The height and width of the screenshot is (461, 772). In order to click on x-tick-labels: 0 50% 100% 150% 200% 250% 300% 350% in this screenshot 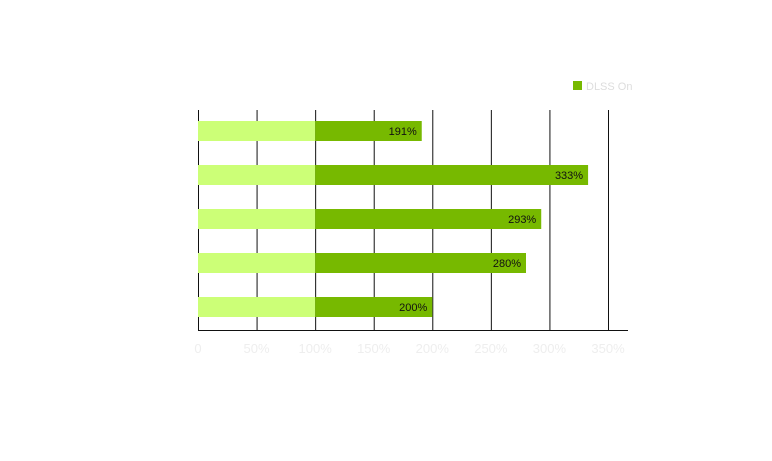, I will do `click(409, 348)`.